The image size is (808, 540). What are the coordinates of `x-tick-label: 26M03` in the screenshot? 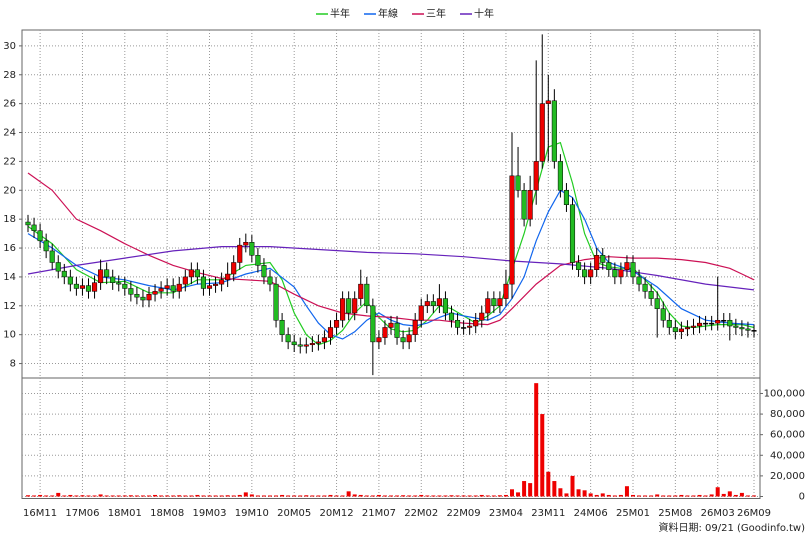 It's located at (718, 513).